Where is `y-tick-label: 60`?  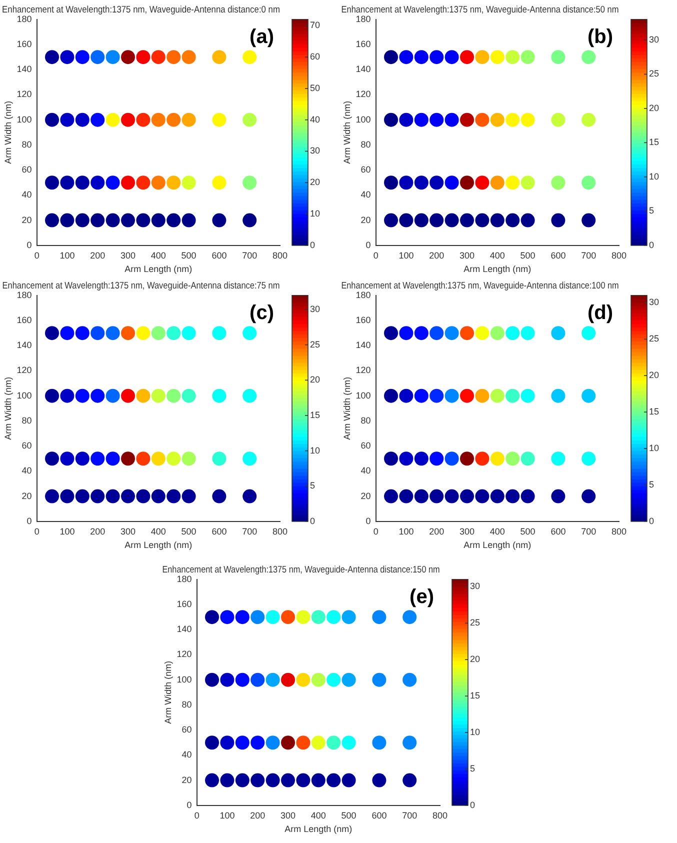
y-tick-label: 60 is located at coordinates (187, 729).